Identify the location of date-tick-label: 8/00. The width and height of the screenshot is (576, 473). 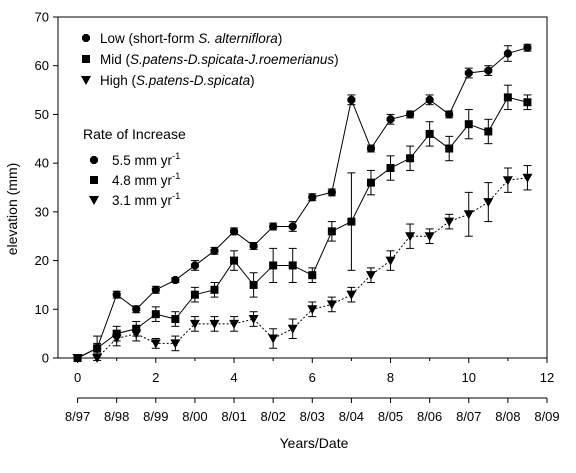
(194, 416).